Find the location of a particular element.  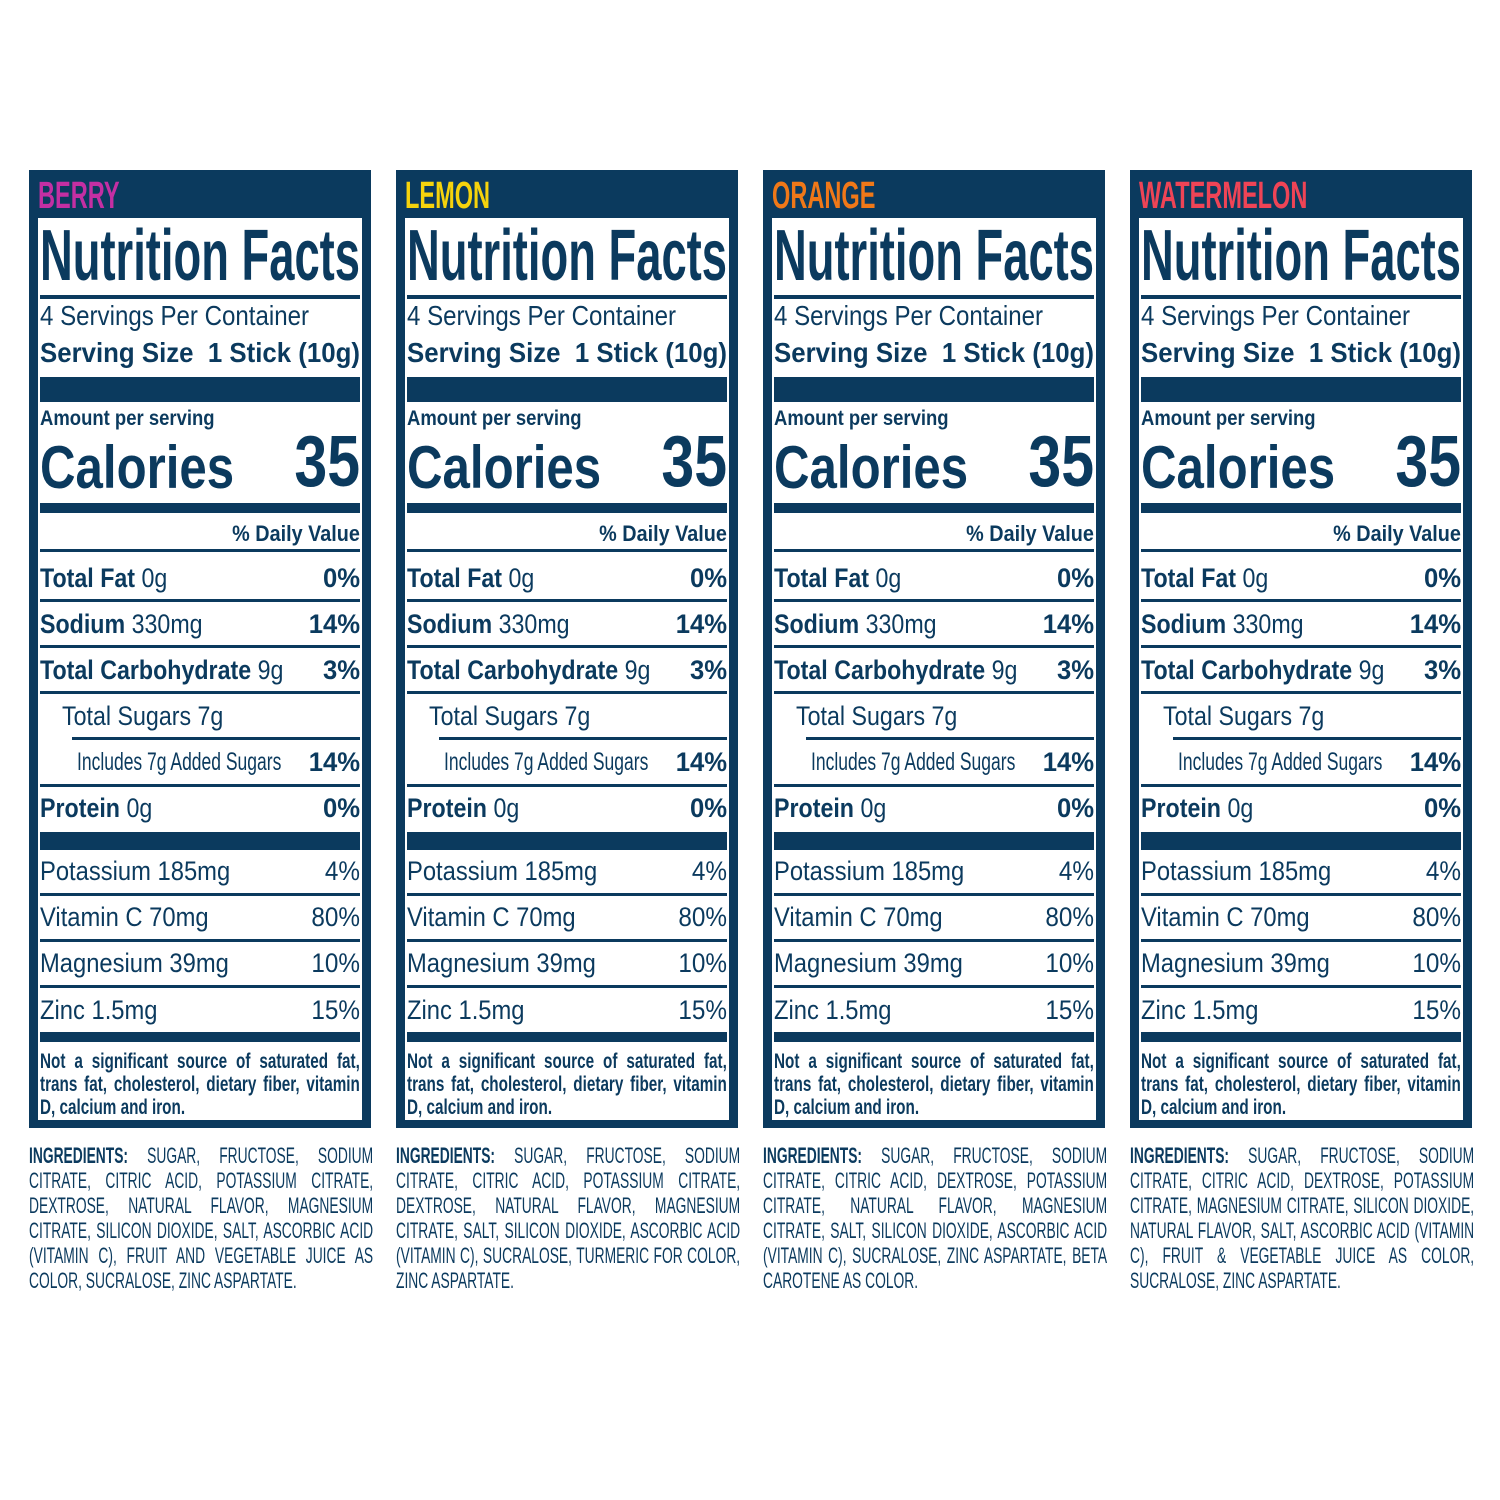

nutrient-amount: 330mg is located at coordinates (1268, 624).